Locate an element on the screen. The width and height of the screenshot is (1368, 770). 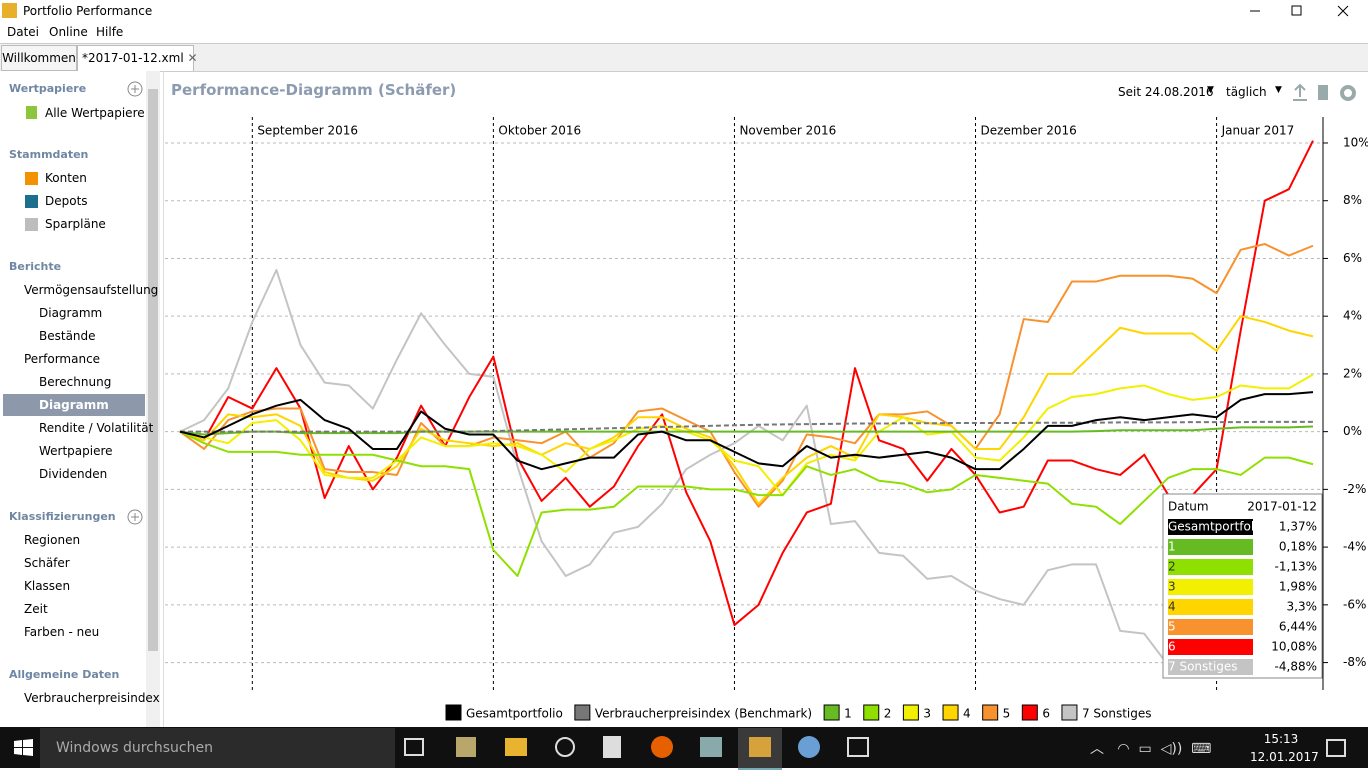
x-tick-label: September 2016 is located at coordinates (307, 131).